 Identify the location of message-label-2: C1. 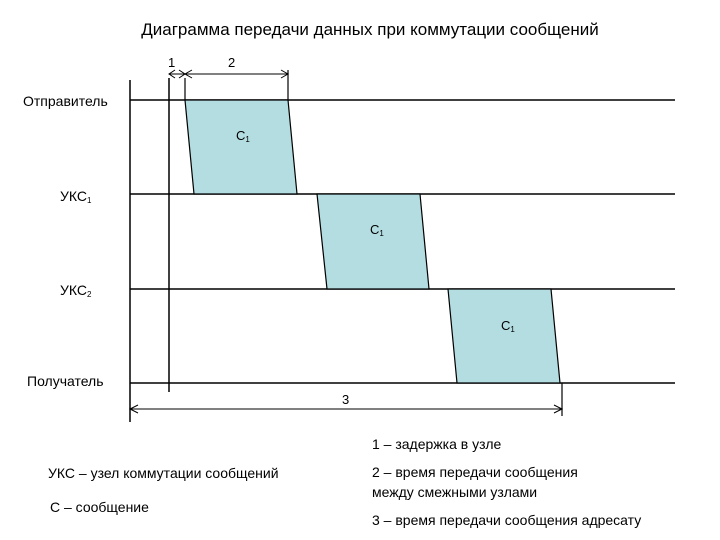
(377, 230).